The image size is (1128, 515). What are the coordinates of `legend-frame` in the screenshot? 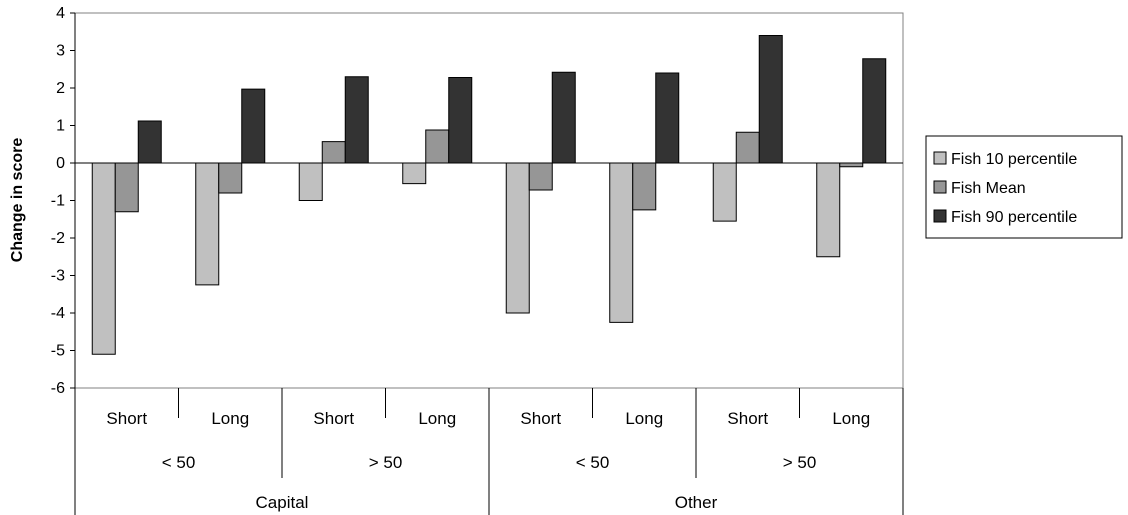 It's located at (1024, 187).